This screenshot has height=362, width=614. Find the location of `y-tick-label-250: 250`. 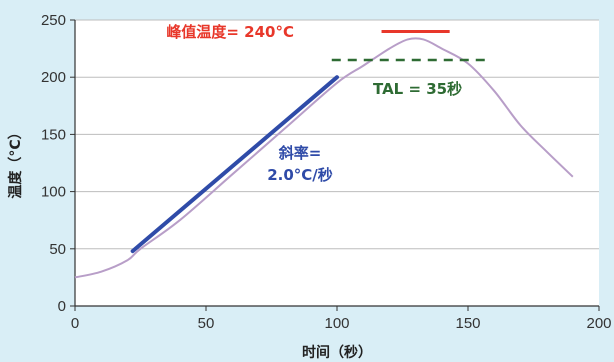

y-tick-label-250: 250 is located at coordinates (53, 20).